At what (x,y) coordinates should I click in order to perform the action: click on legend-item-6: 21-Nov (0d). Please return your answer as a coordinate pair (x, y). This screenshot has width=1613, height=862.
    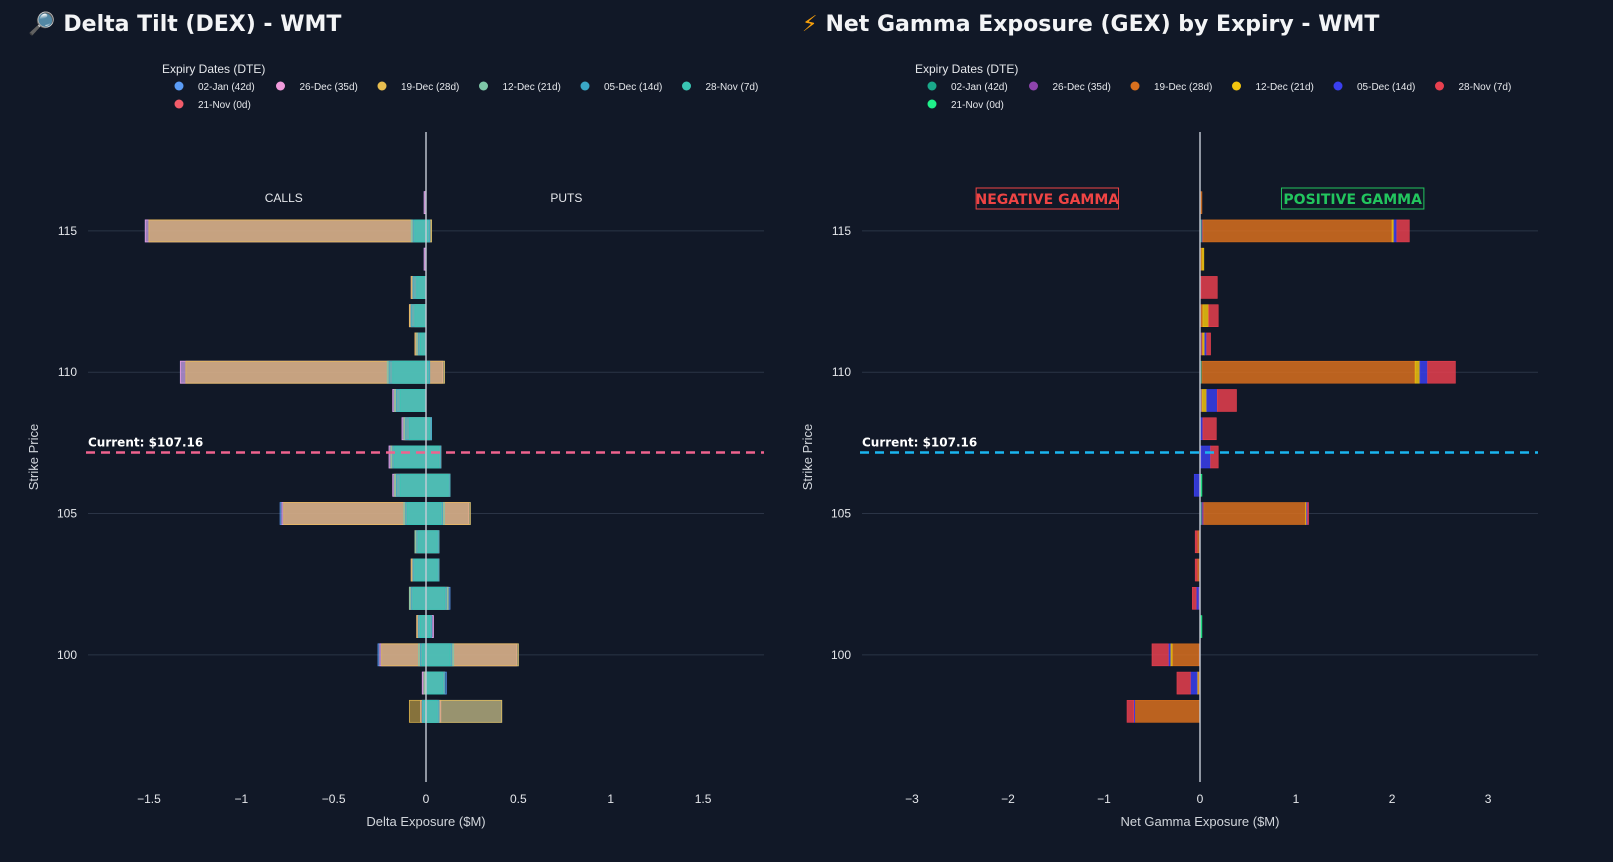
    Looking at the image, I should click on (977, 105).